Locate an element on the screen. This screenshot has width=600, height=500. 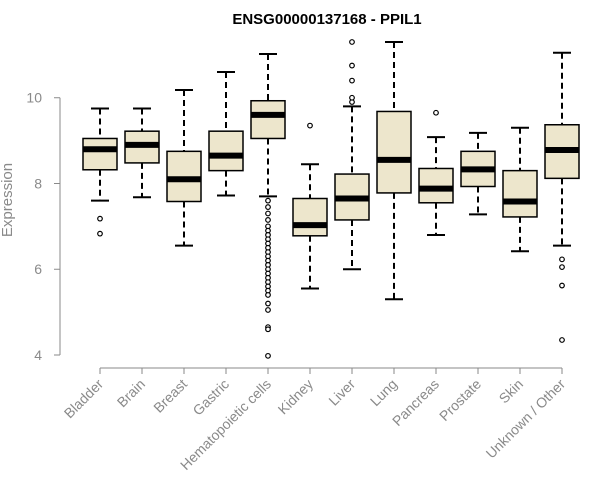
box-gastric is located at coordinates (226, 134).